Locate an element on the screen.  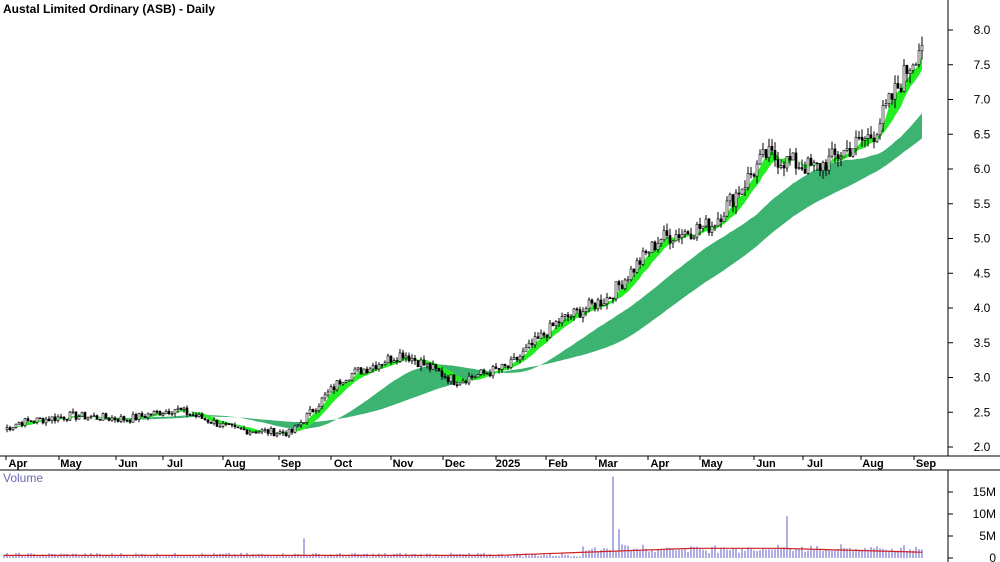
volume-axis-ticks: 15M 10M 5M 0 is located at coordinates (972, 523).